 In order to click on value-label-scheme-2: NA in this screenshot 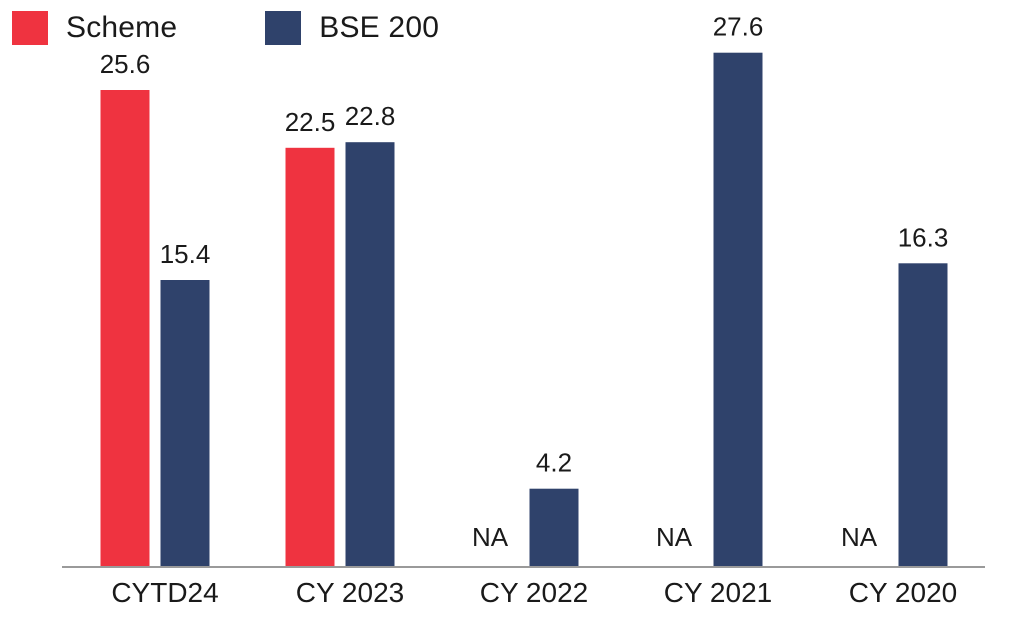, I will do `click(490, 537)`.